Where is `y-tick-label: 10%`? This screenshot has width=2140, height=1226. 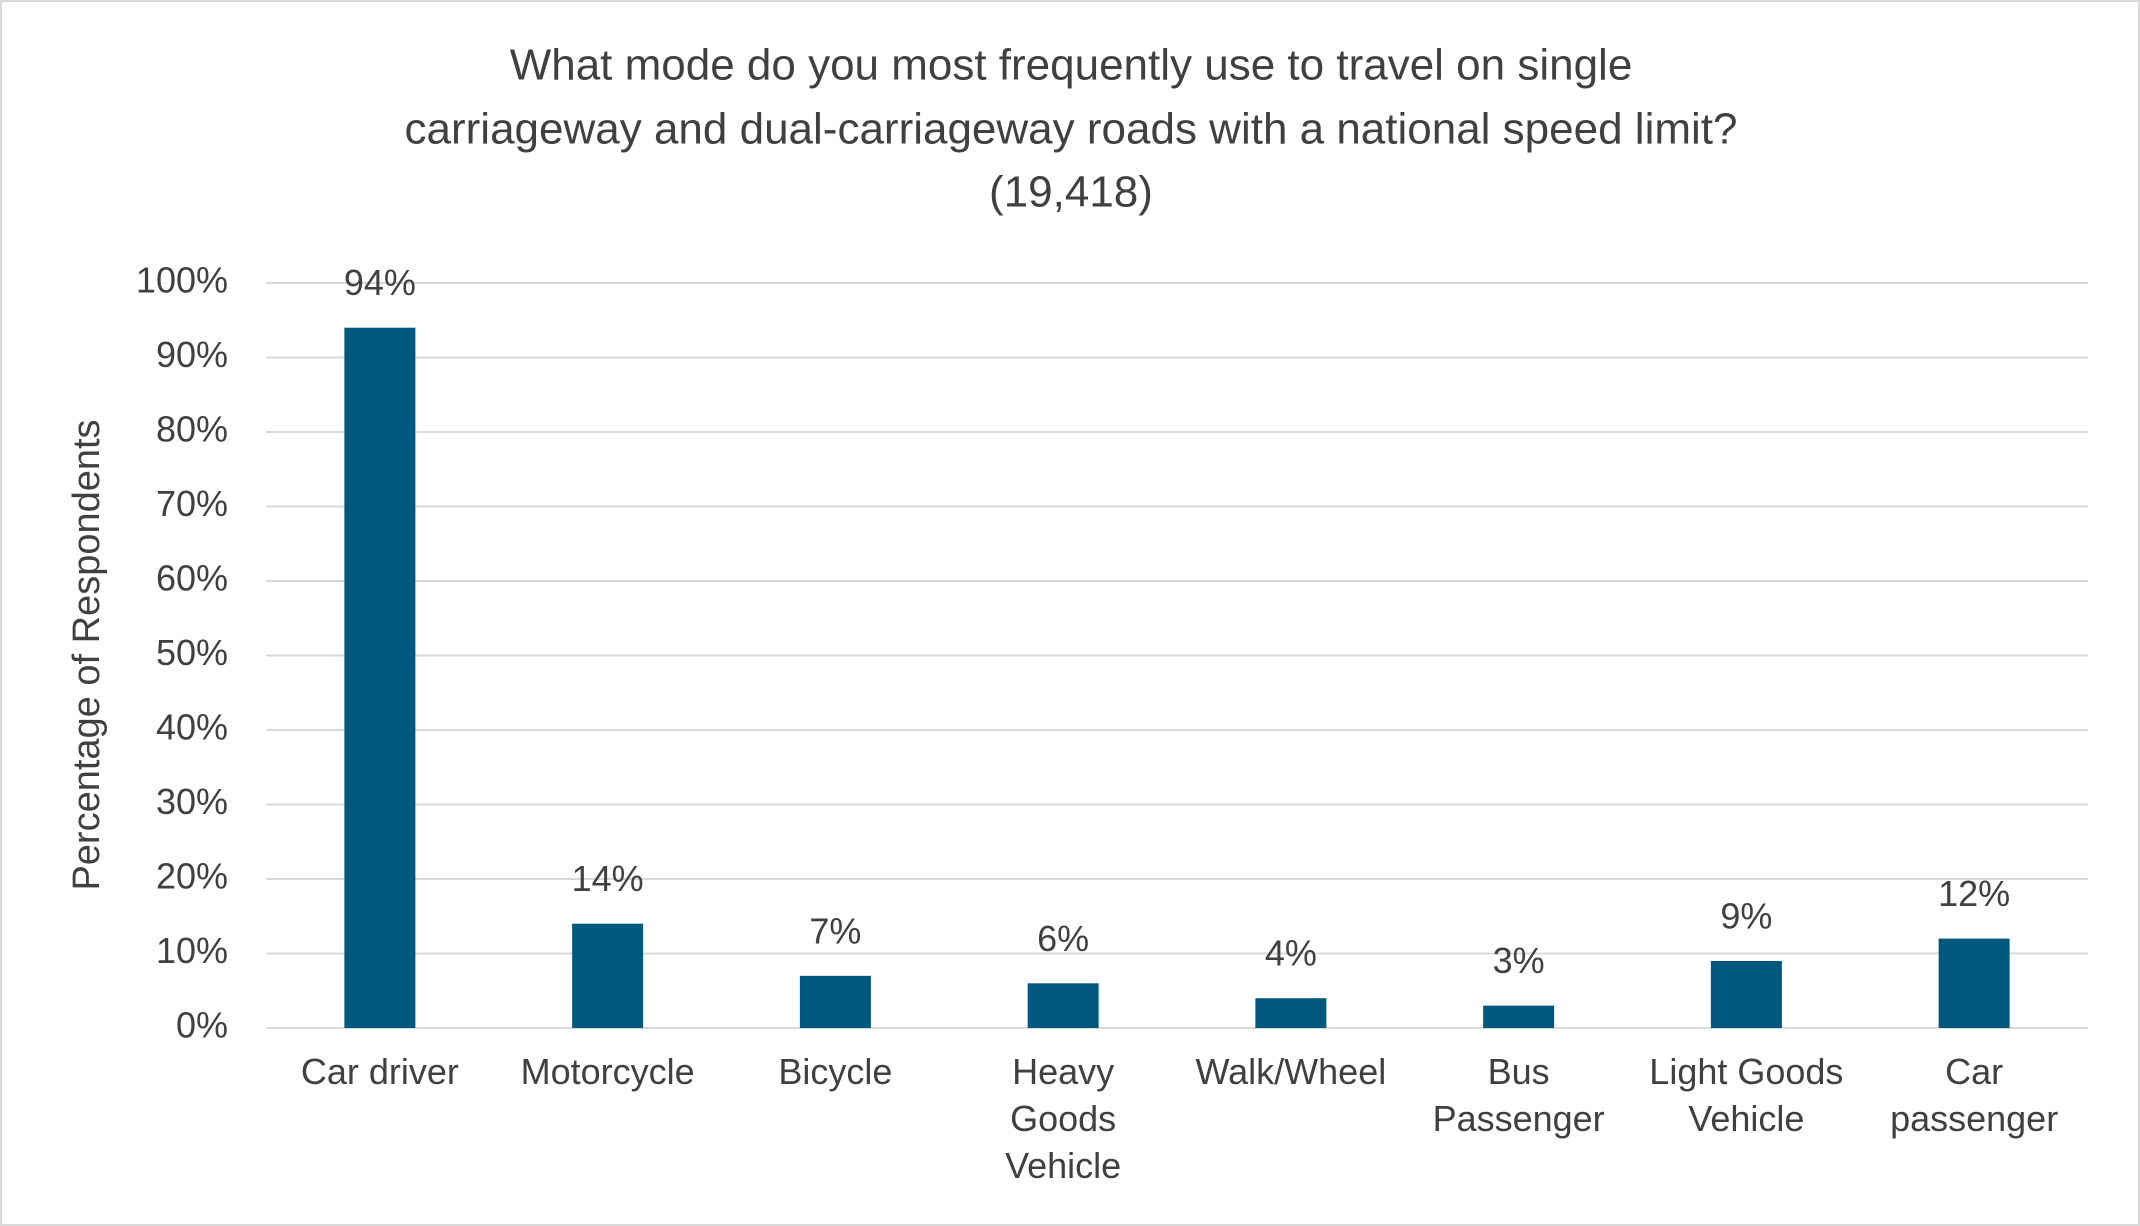
y-tick-label: 10% is located at coordinates (192, 950).